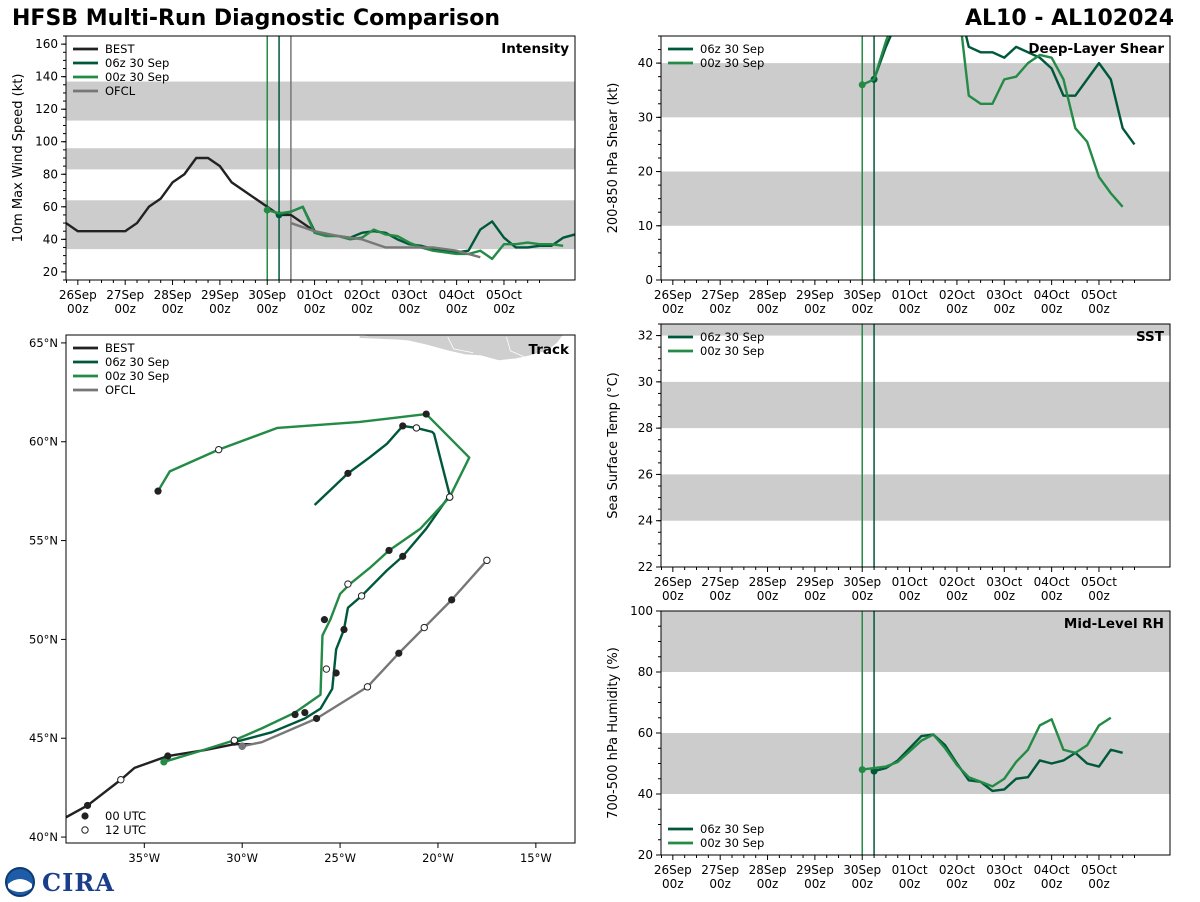 The width and height of the screenshot is (1200, 902). Describe the element at coordinates (732, 63) in the screenshot. I see `shear-legend-label: 00z 30 Sep` at that location.